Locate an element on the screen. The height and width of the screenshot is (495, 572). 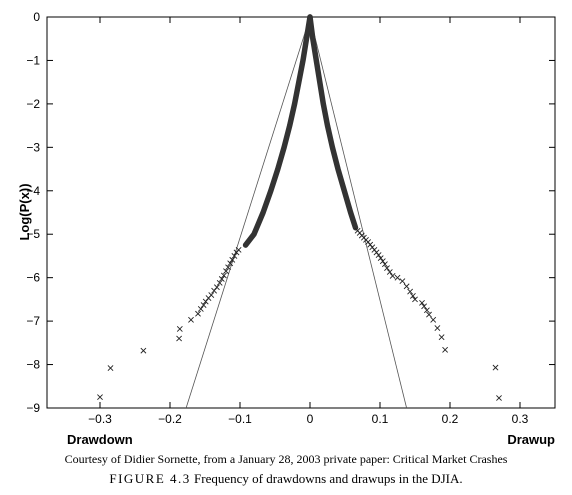
dense-curve-left is located at coordinates (277, 131).